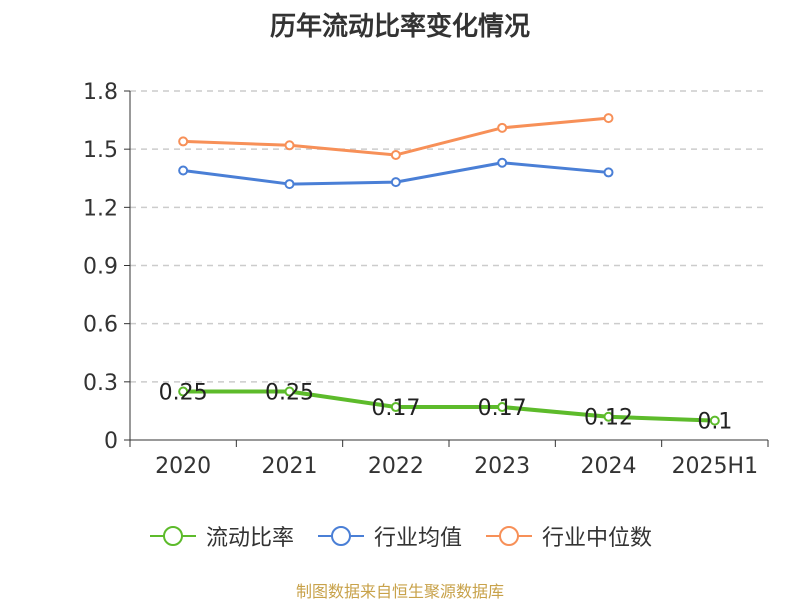  I want to click on legend-item: 行业中位数, so click(568, 536).